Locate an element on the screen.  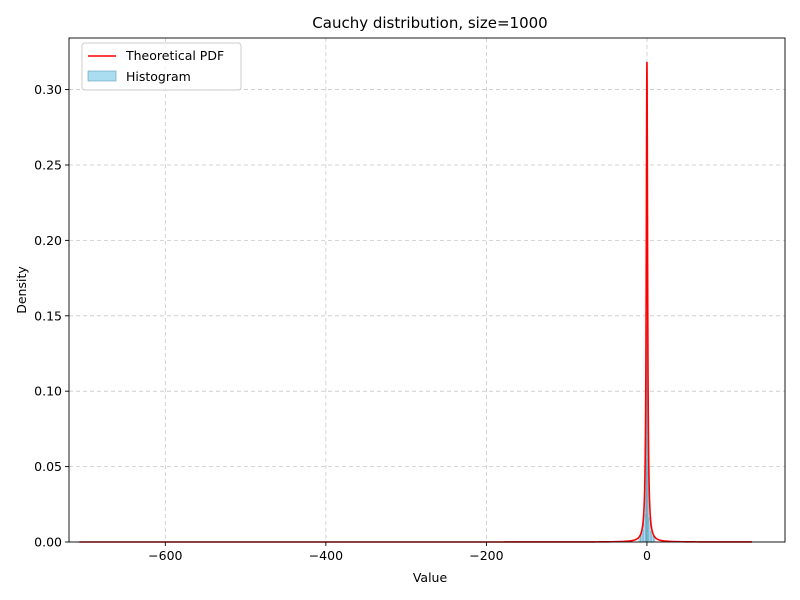
x-tick-label: −200 is located at coordinates (486, 555).